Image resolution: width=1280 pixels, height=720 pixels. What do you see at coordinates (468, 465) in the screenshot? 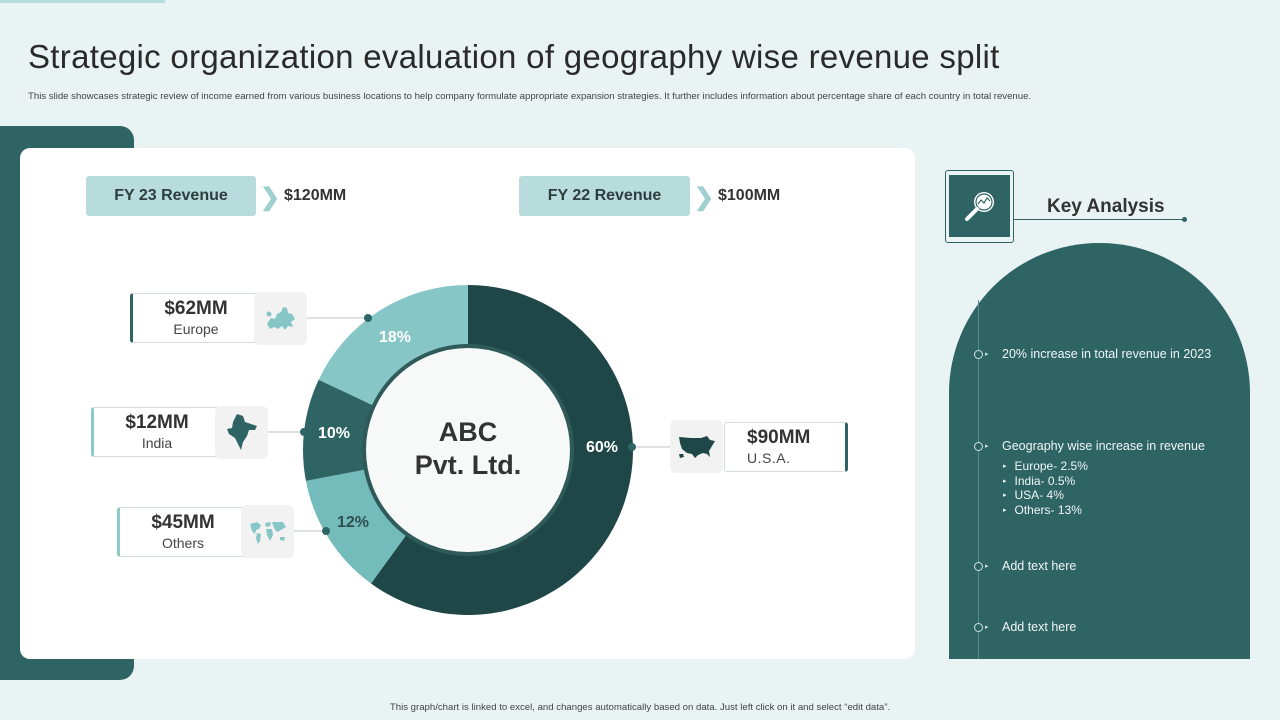
I see `center-label-line2: Pvt. Ltd.` at bounding box center [468, 465].